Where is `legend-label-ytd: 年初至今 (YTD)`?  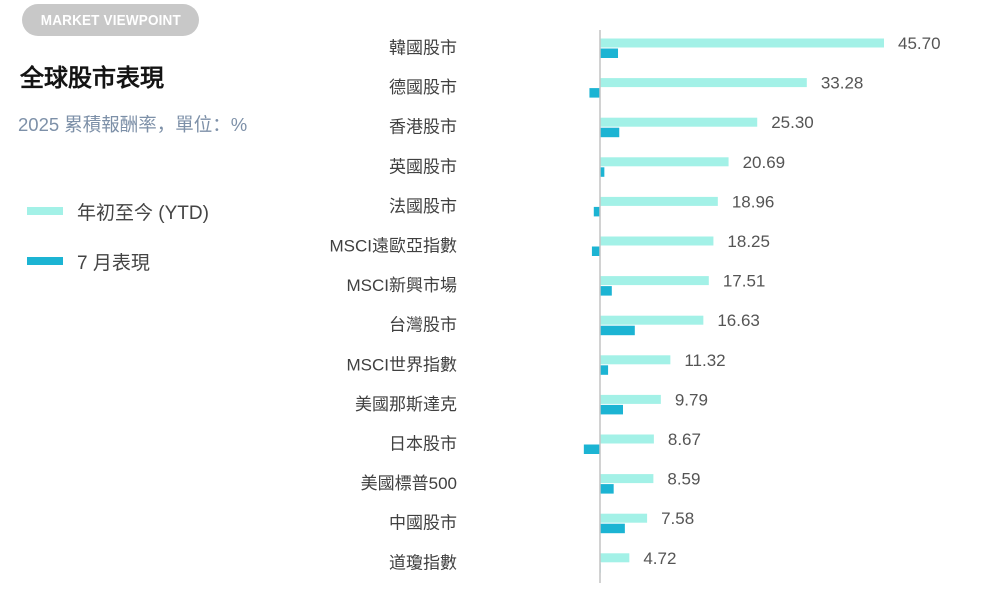
legend-label-ytd: 年初至今 (YTD) is located at coordinates (143, 213).